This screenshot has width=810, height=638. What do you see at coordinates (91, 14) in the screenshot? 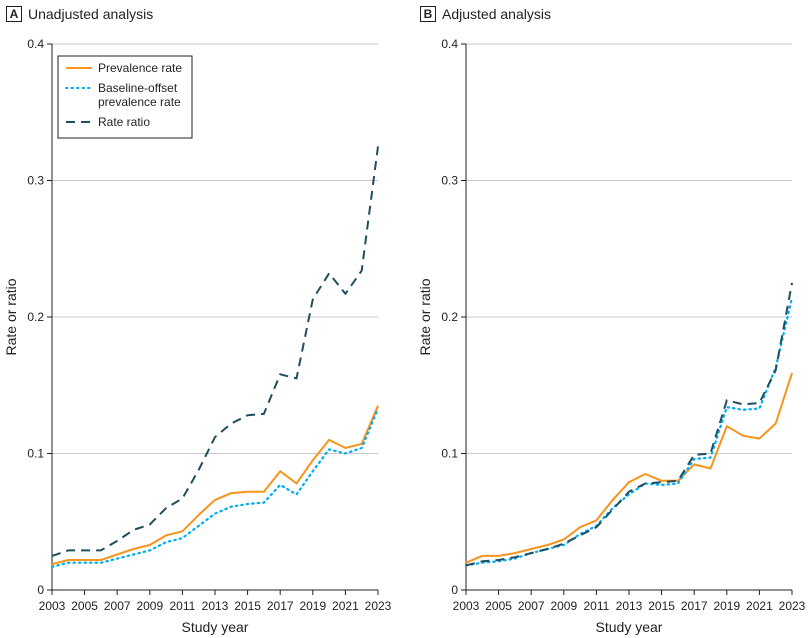
I see `panel-a-title: Unadjusted analysis` at bounding box center [91, 14].